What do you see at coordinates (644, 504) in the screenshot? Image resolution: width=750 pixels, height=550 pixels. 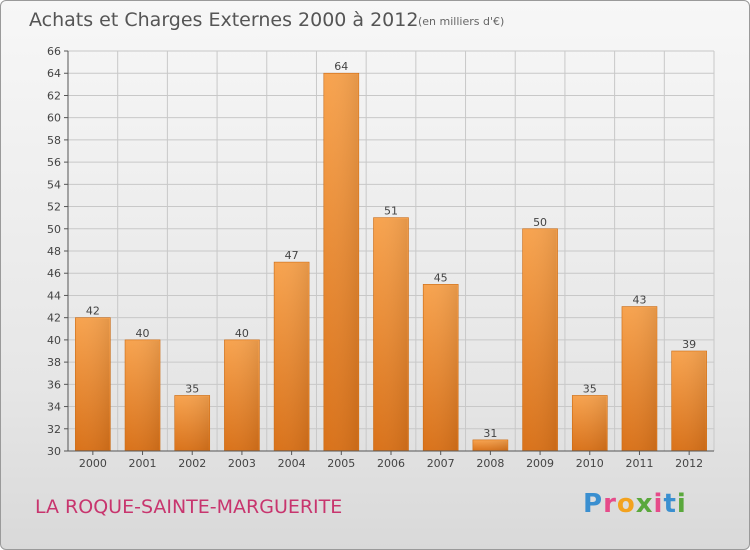 I see `logo-letter: x` at bounding box center [644, 504].